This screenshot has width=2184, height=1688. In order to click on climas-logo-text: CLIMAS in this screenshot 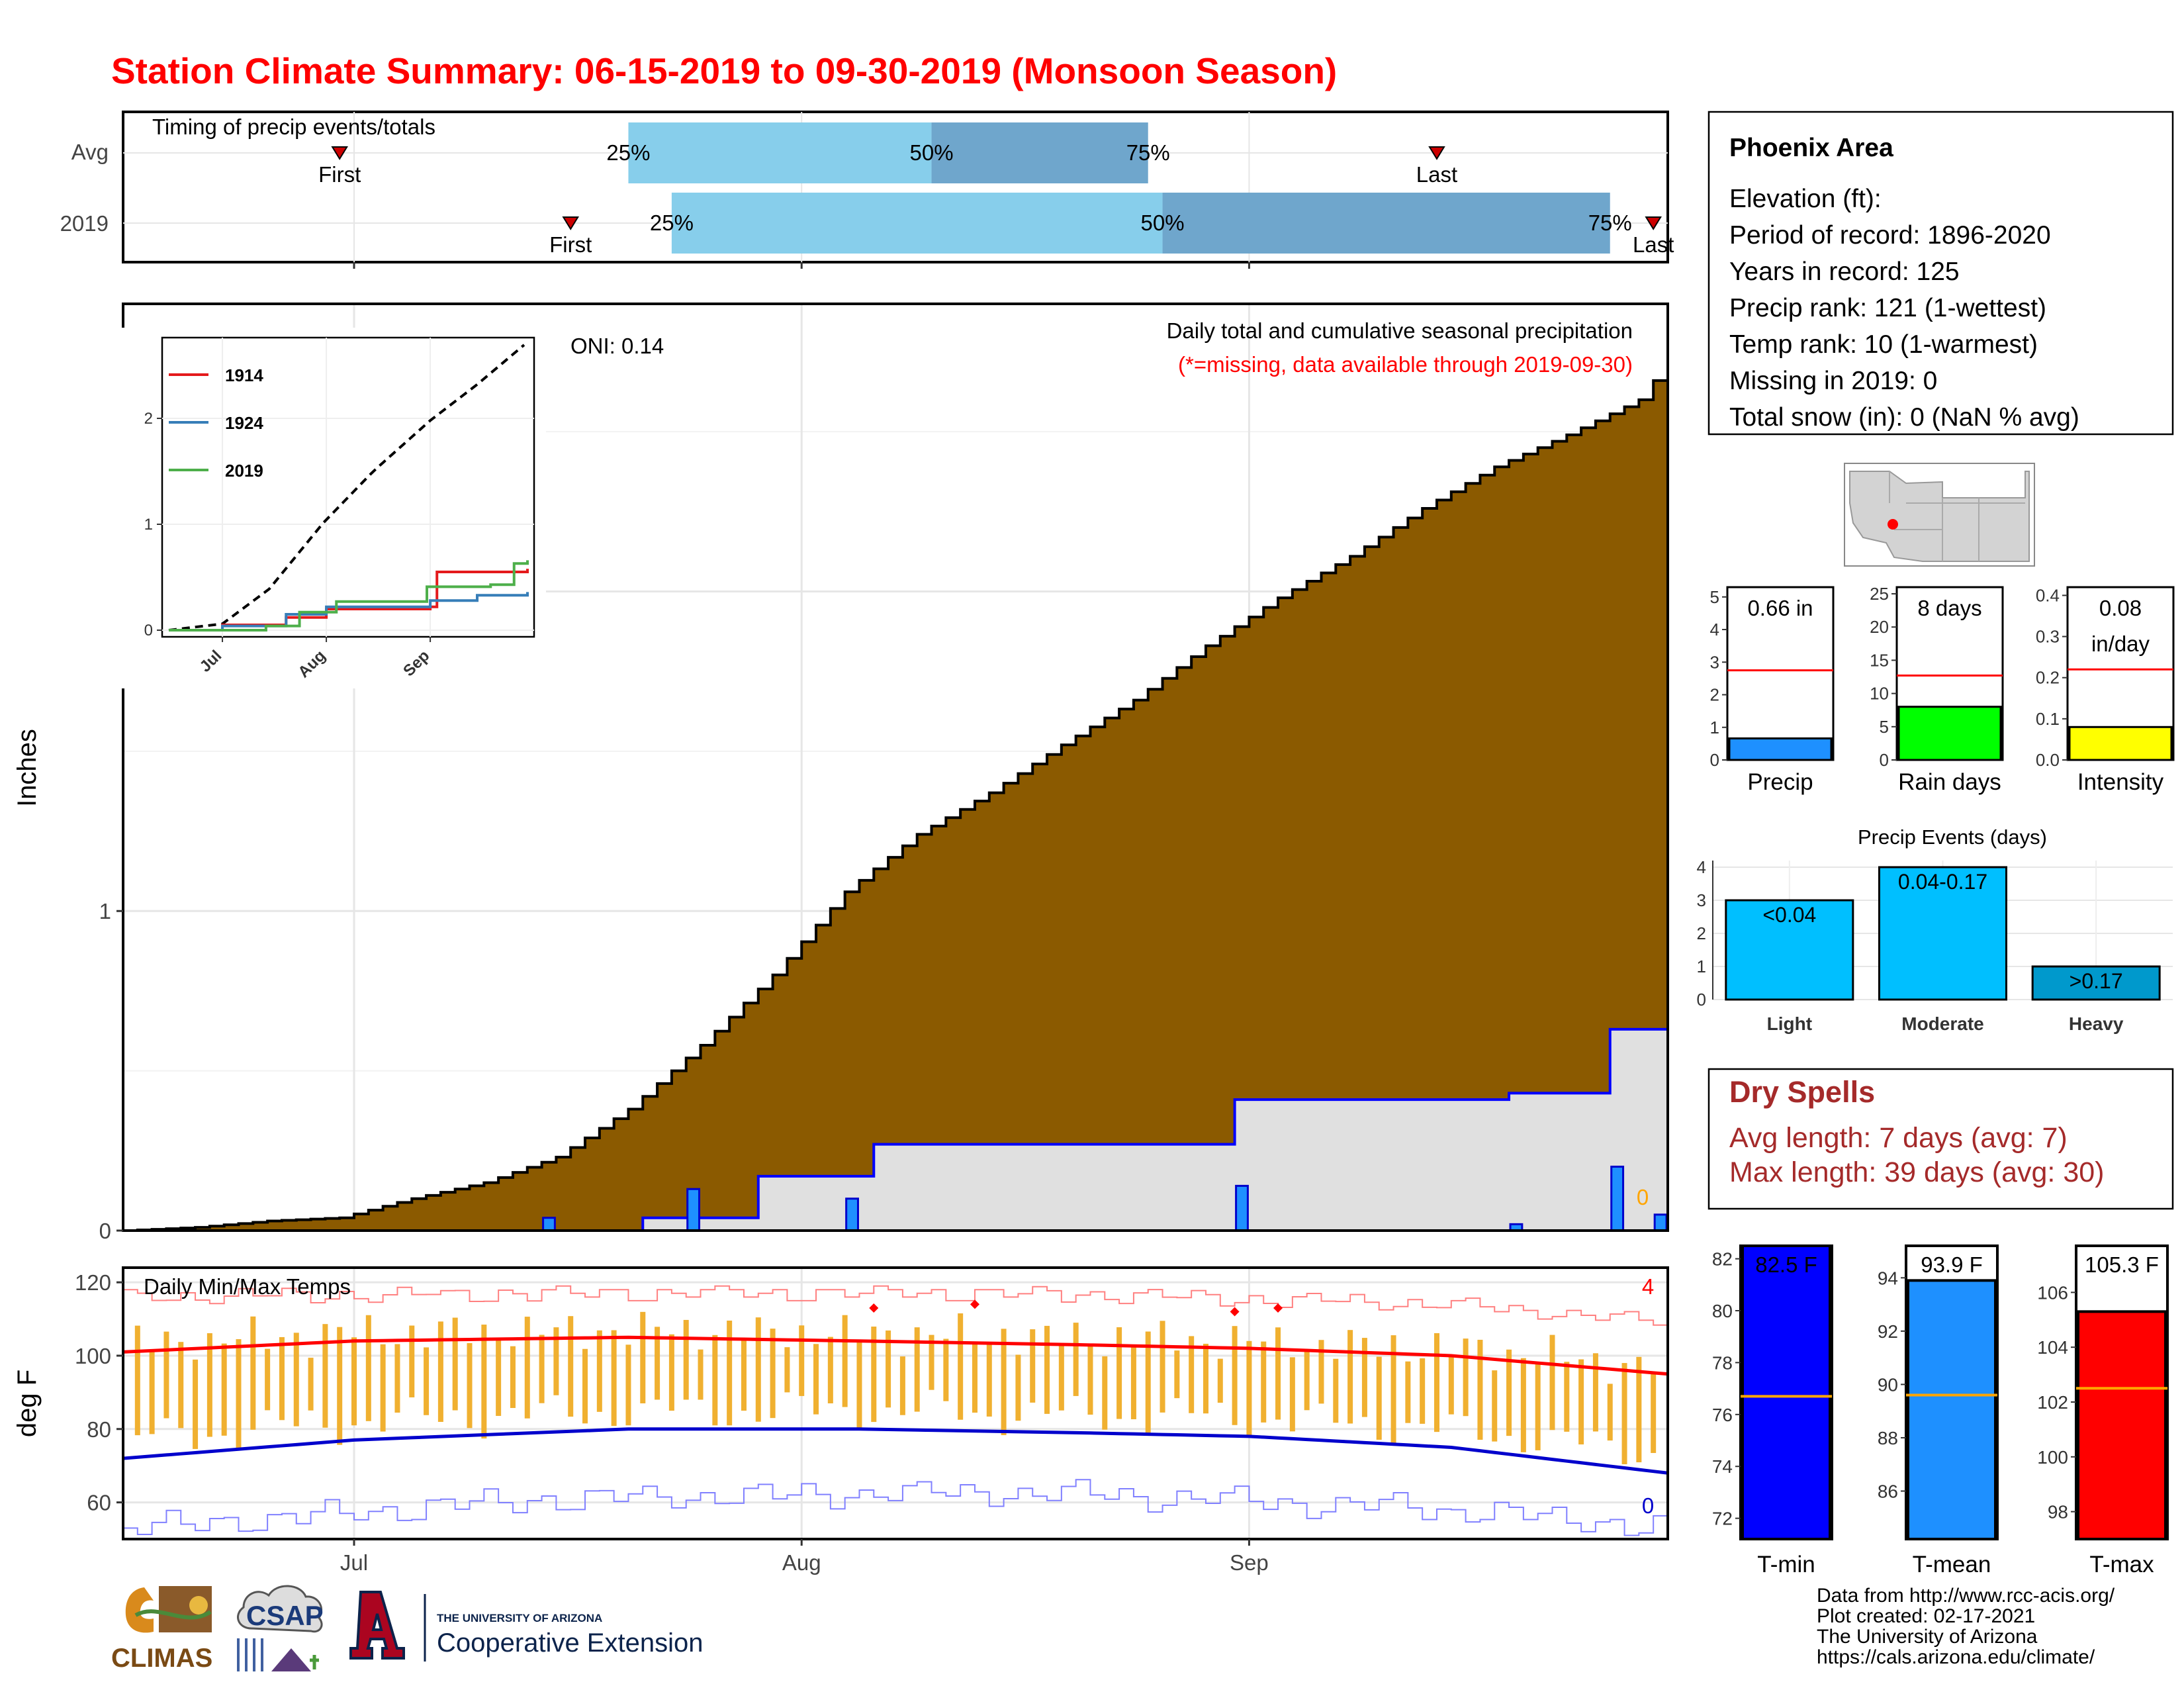, I will do `click(161, 1658)`.